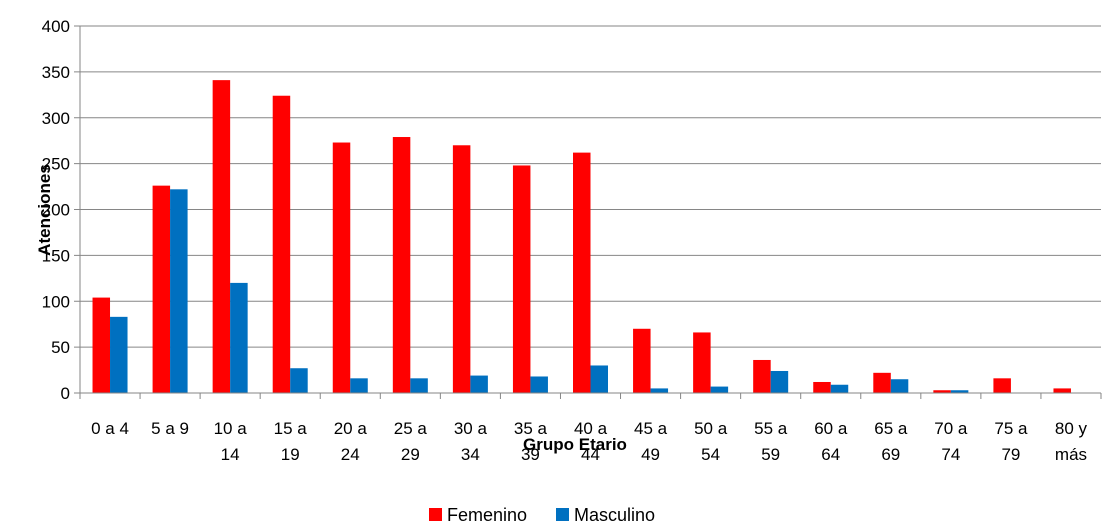  I want to click on y-tick-label: 100, so click(56, 301).